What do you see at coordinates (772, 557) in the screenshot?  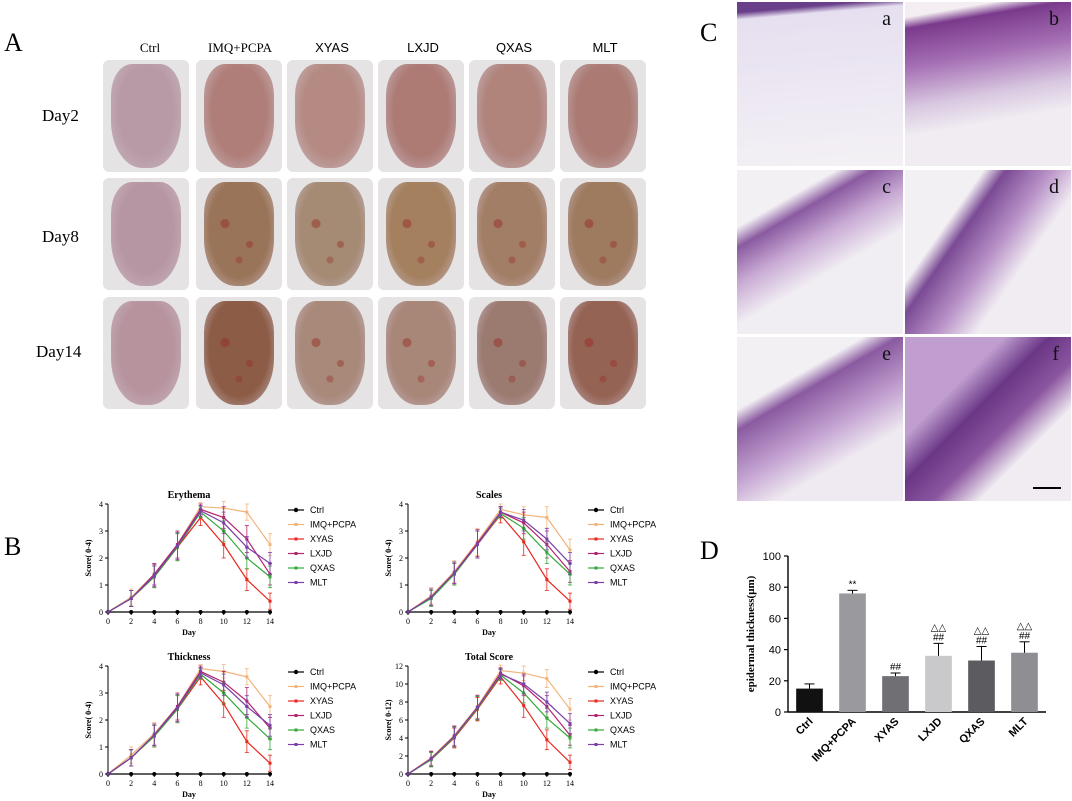 I see `y-tick-label: 100` at bounding box center [772, 557].